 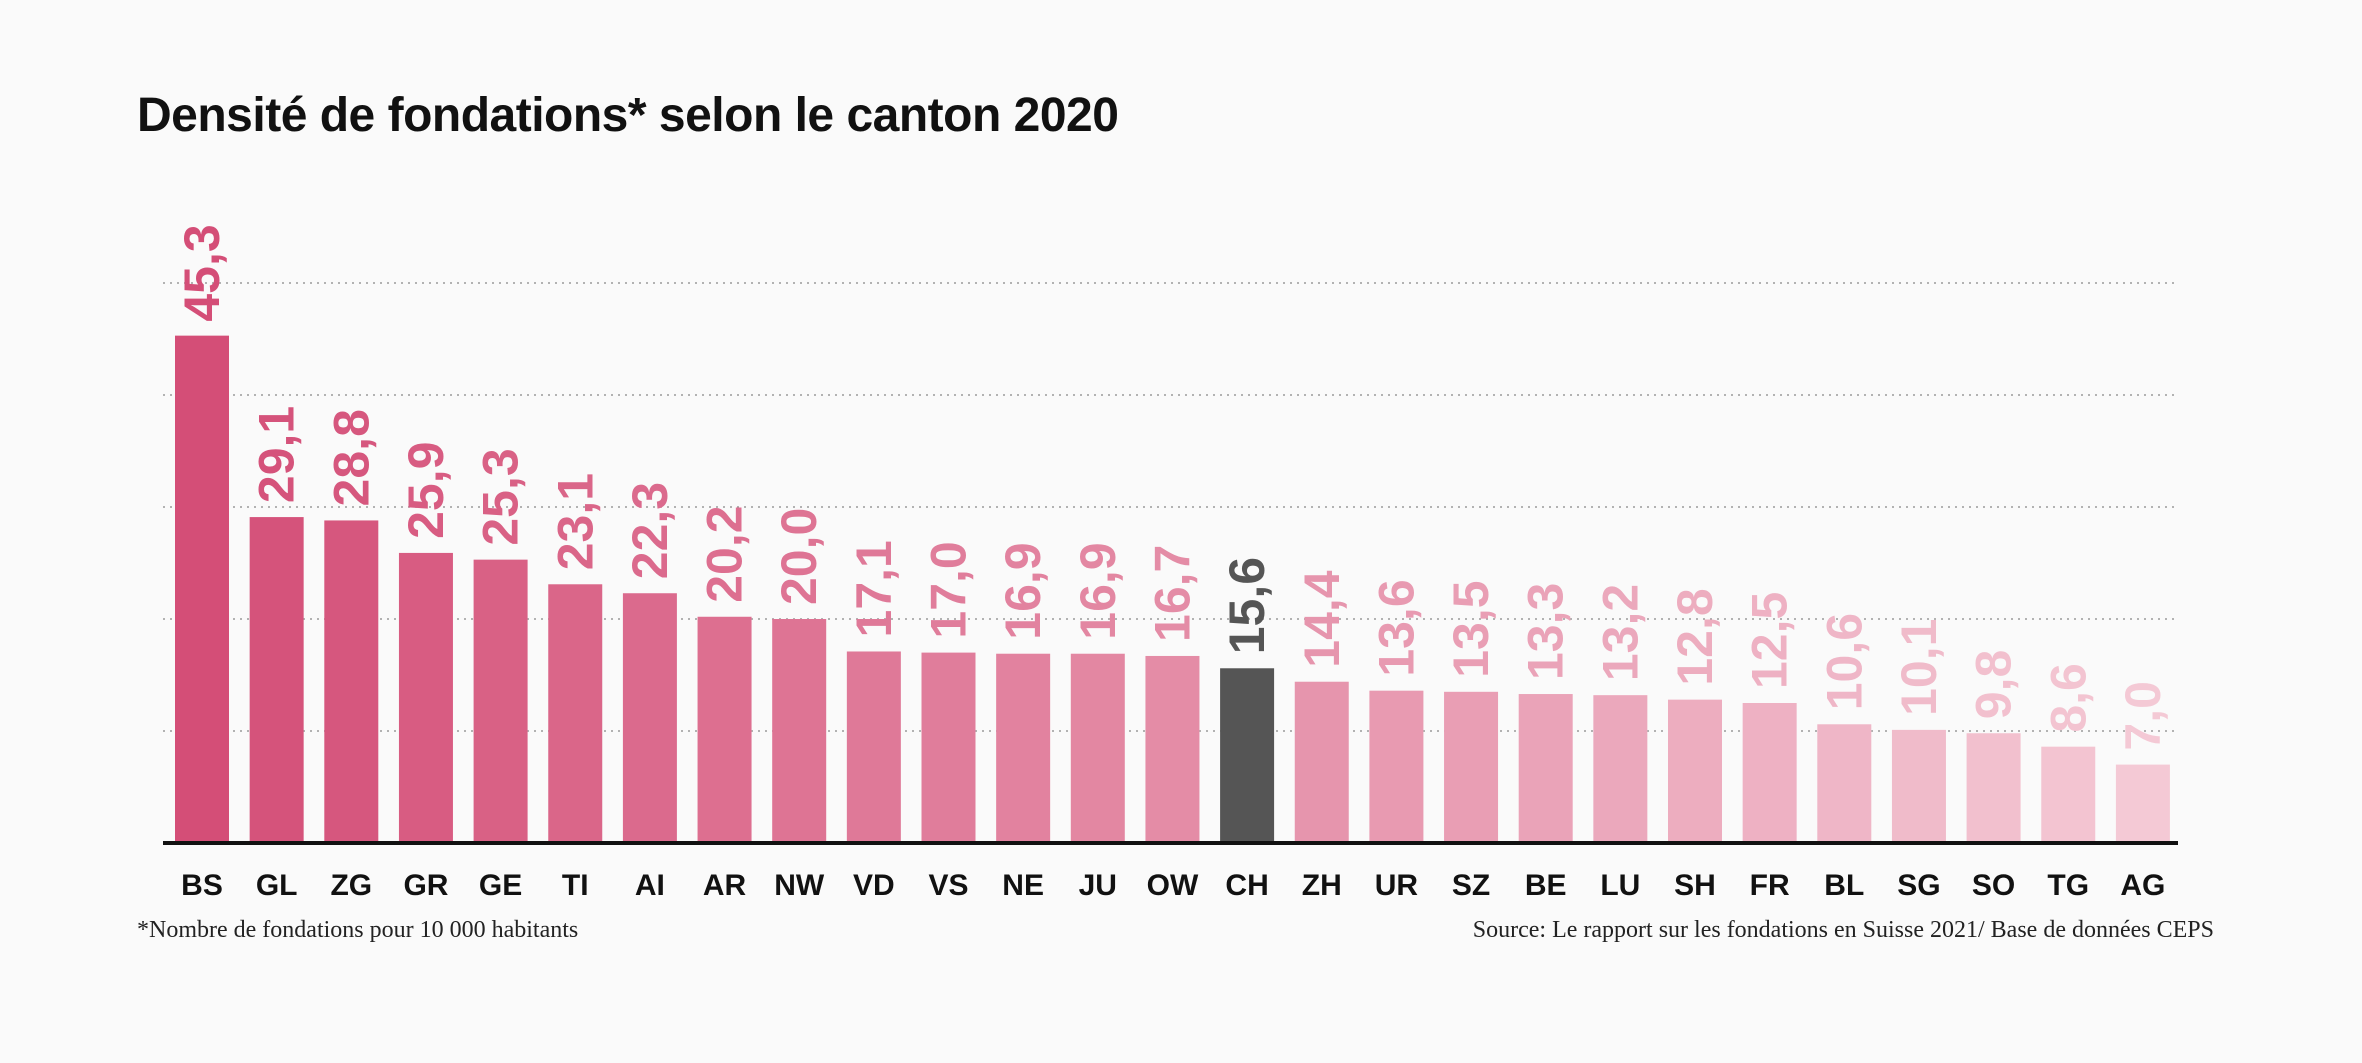 What do you see at coordinates (1993, 788) in the screenshot?
I see `bar-so` at bounding box center [1993, 788].